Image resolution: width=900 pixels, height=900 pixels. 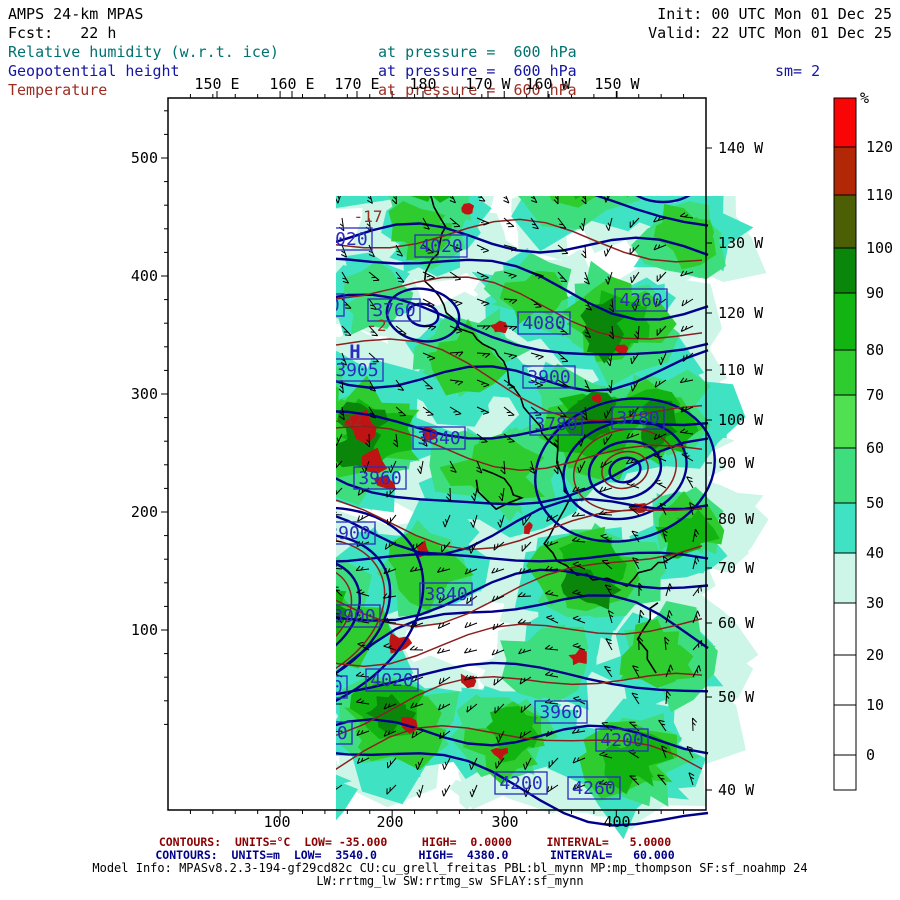 I want to click on colorbar-tick-label: 50, so click(x=875, y=503).